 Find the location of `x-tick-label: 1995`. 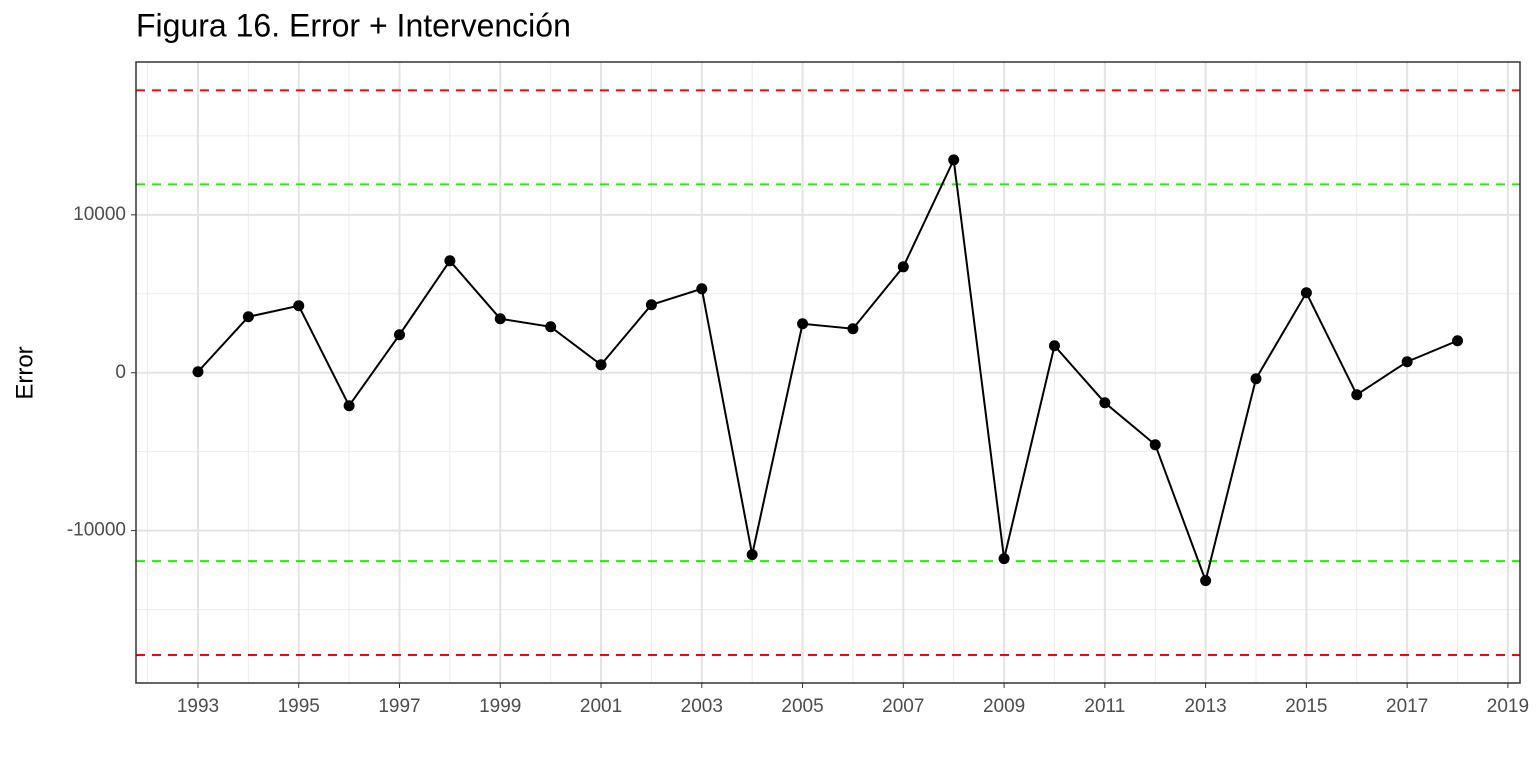

x-tick-label: 1995 is located at coordinates (299, 706).